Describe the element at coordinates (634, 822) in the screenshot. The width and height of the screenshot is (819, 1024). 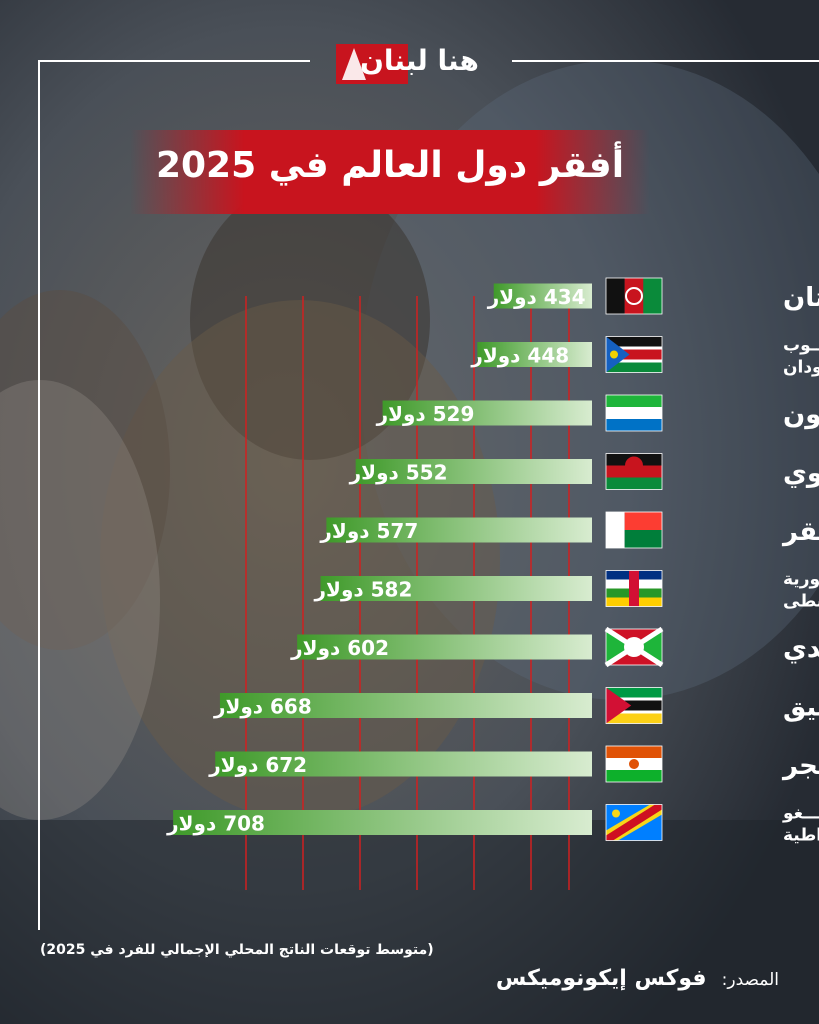
I see `dr-congo-flag-icon` at that location.